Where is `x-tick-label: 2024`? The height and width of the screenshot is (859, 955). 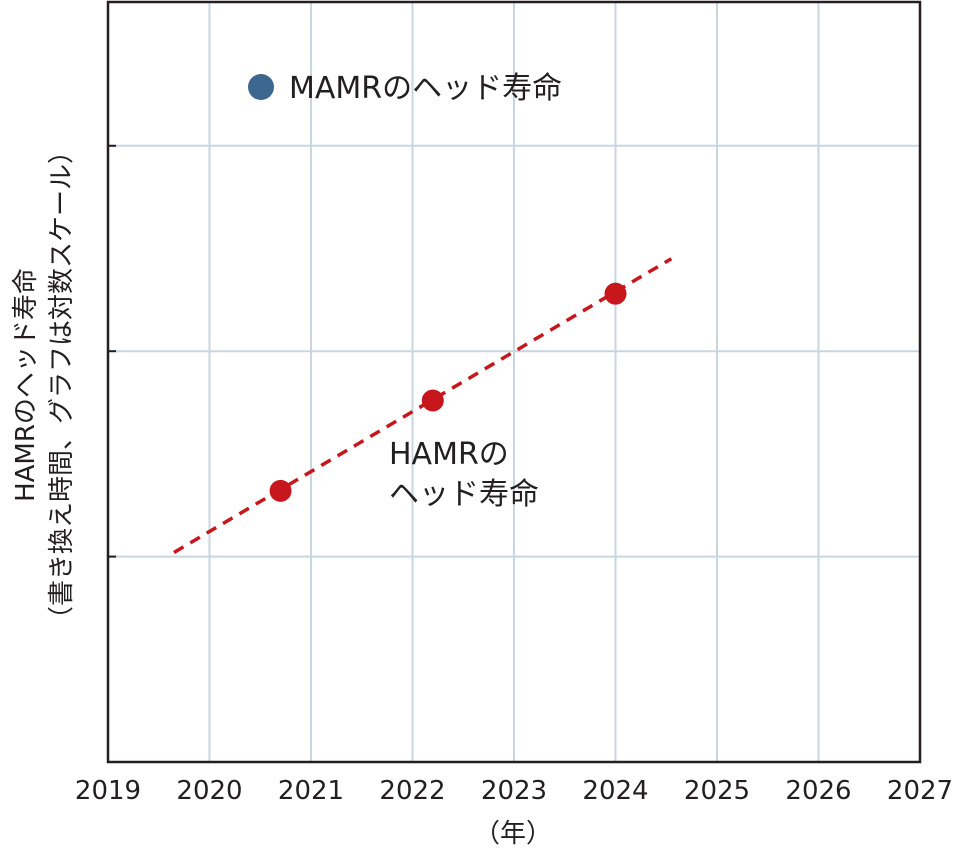 x-tick-label: 2024 is located at coordinates (615, 791).